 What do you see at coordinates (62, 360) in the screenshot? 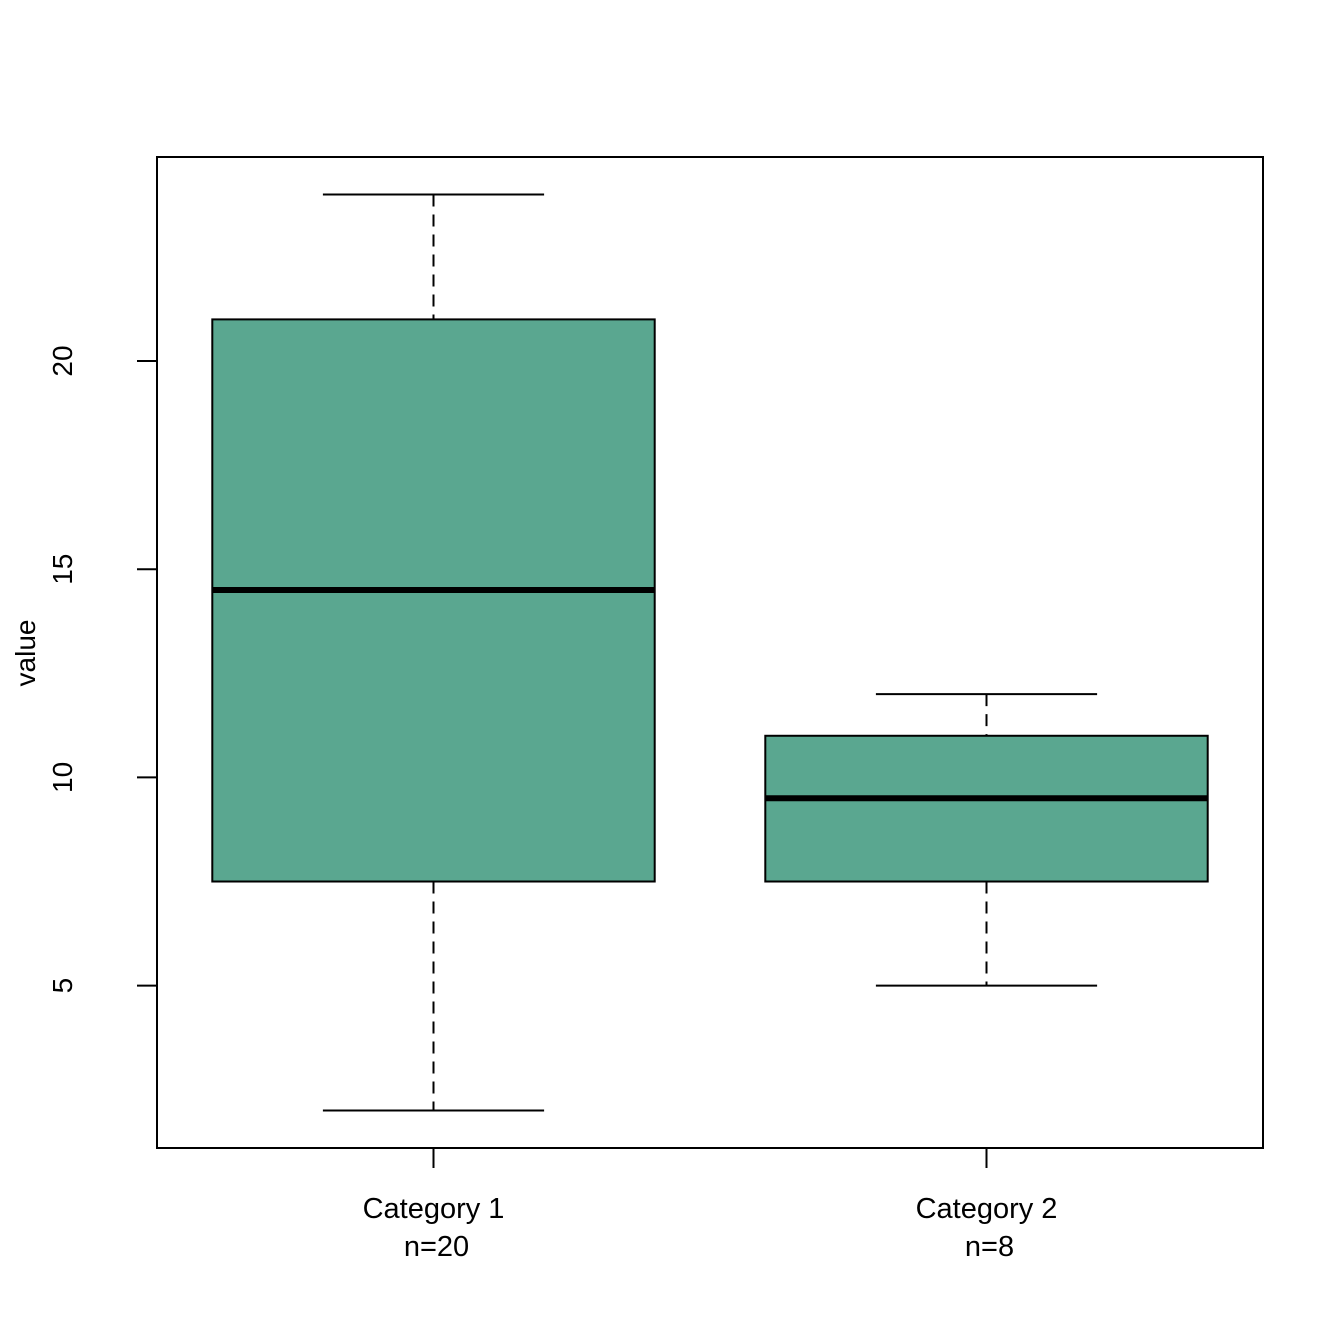
I see `y-tick-label-20: 20` at bounding box center [62, 360].